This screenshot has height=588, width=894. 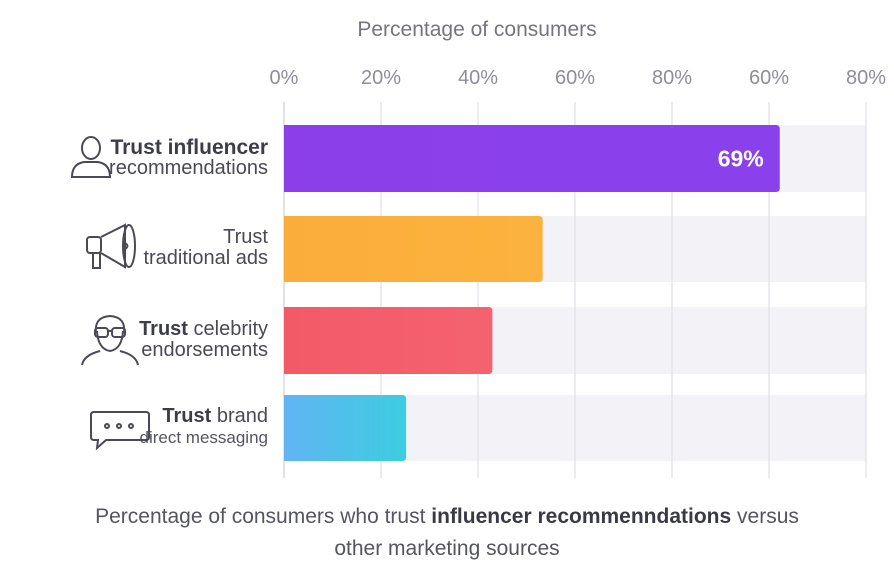 I want to click on person-icon, so click(x=91, y=157).